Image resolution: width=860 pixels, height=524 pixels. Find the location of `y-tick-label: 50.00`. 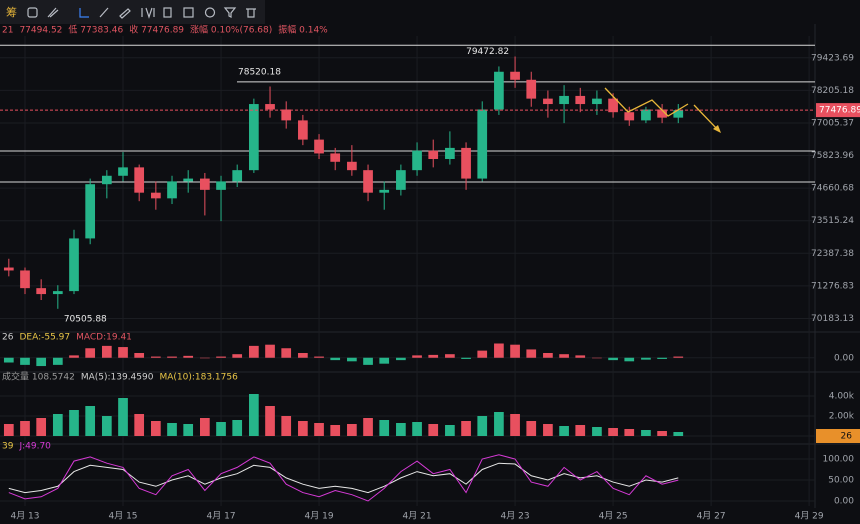

y-tick-label: 50.00 is located at coordinates (841, 480).